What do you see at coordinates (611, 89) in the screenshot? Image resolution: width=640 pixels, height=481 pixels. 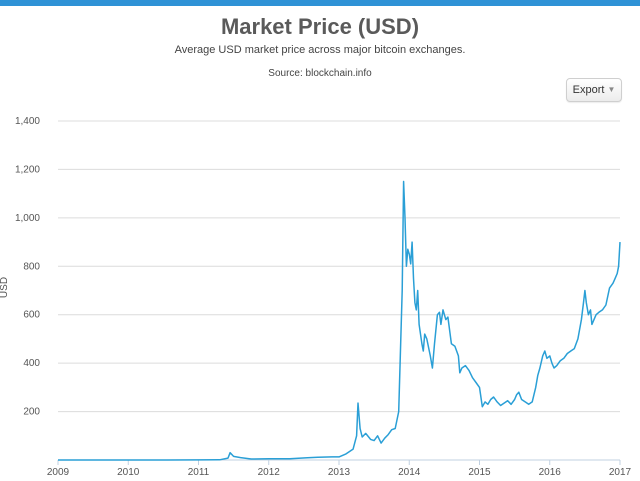 I see `chevron-down-icon: ▼` at bounding box center [611, 89].